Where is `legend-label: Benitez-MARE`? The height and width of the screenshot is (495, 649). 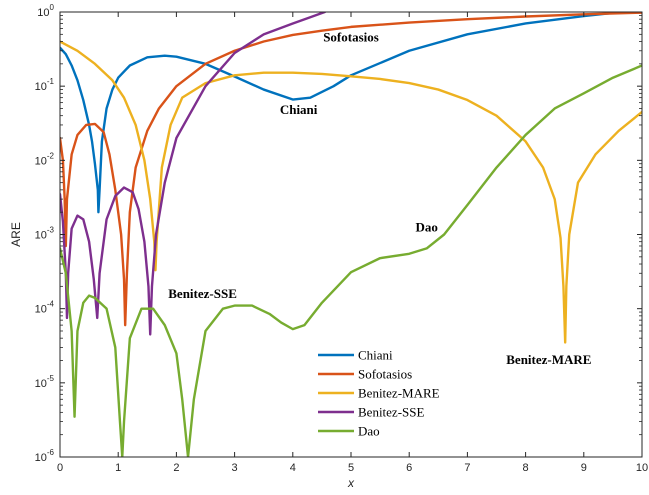
legend-label: Benitez-MARE is located at coordinates (399, 393).